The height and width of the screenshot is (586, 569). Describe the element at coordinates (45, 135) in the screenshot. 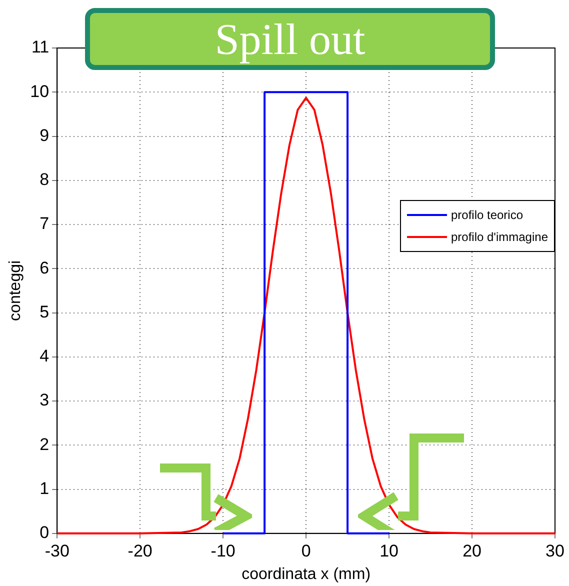

I see `y-tick-label: 9` at that location.